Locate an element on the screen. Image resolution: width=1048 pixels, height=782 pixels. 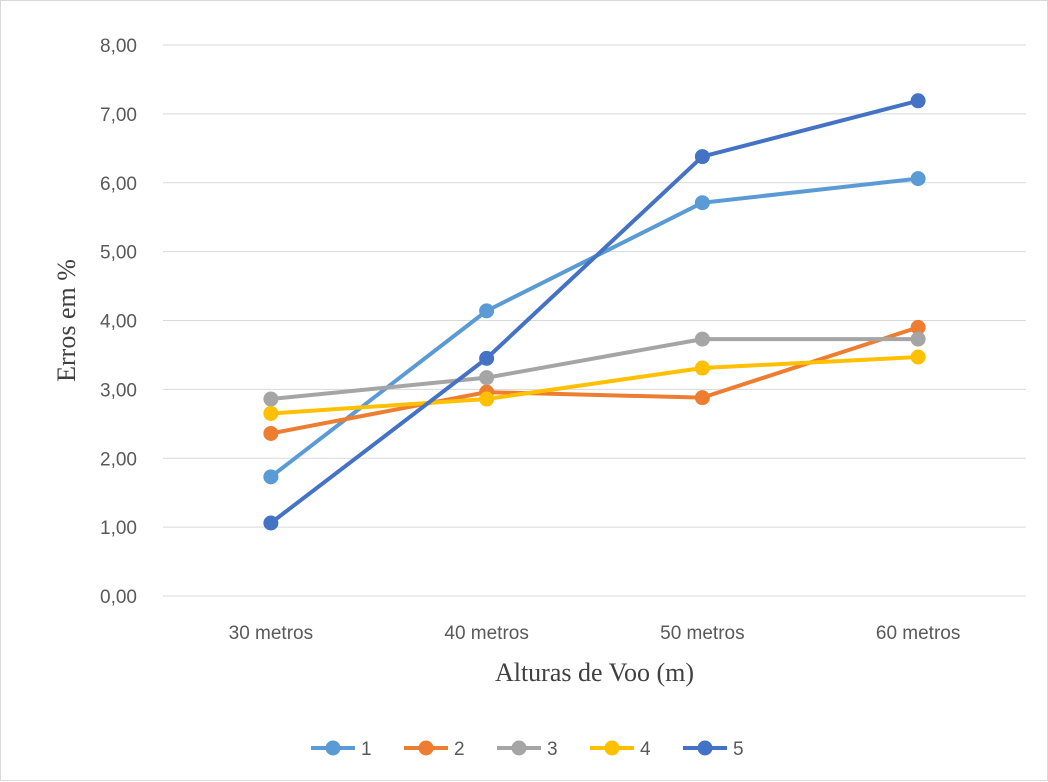
y-tick-label: 2,00 is located at coordinates (118, 459).